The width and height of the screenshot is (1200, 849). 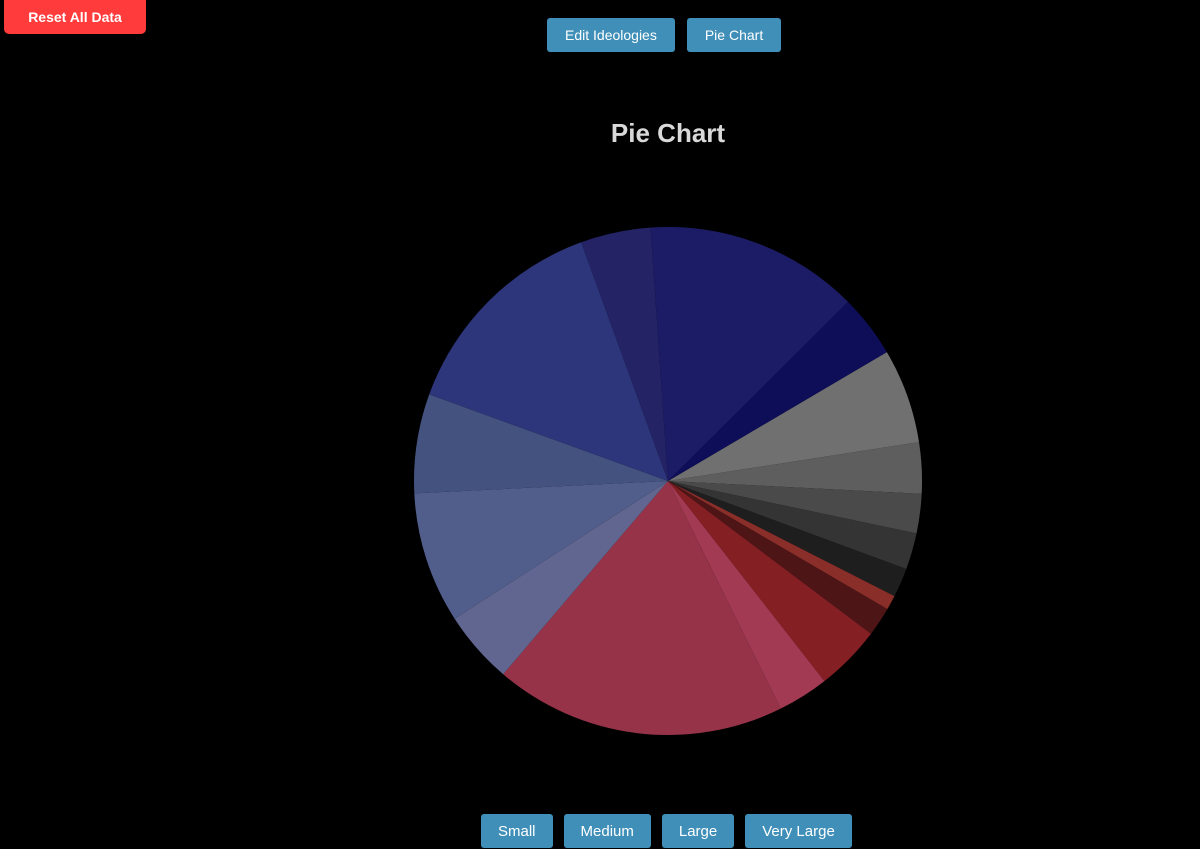 I want to click on edit-ideologies-button: Edit Ideologies, so click(x=611, y=35).